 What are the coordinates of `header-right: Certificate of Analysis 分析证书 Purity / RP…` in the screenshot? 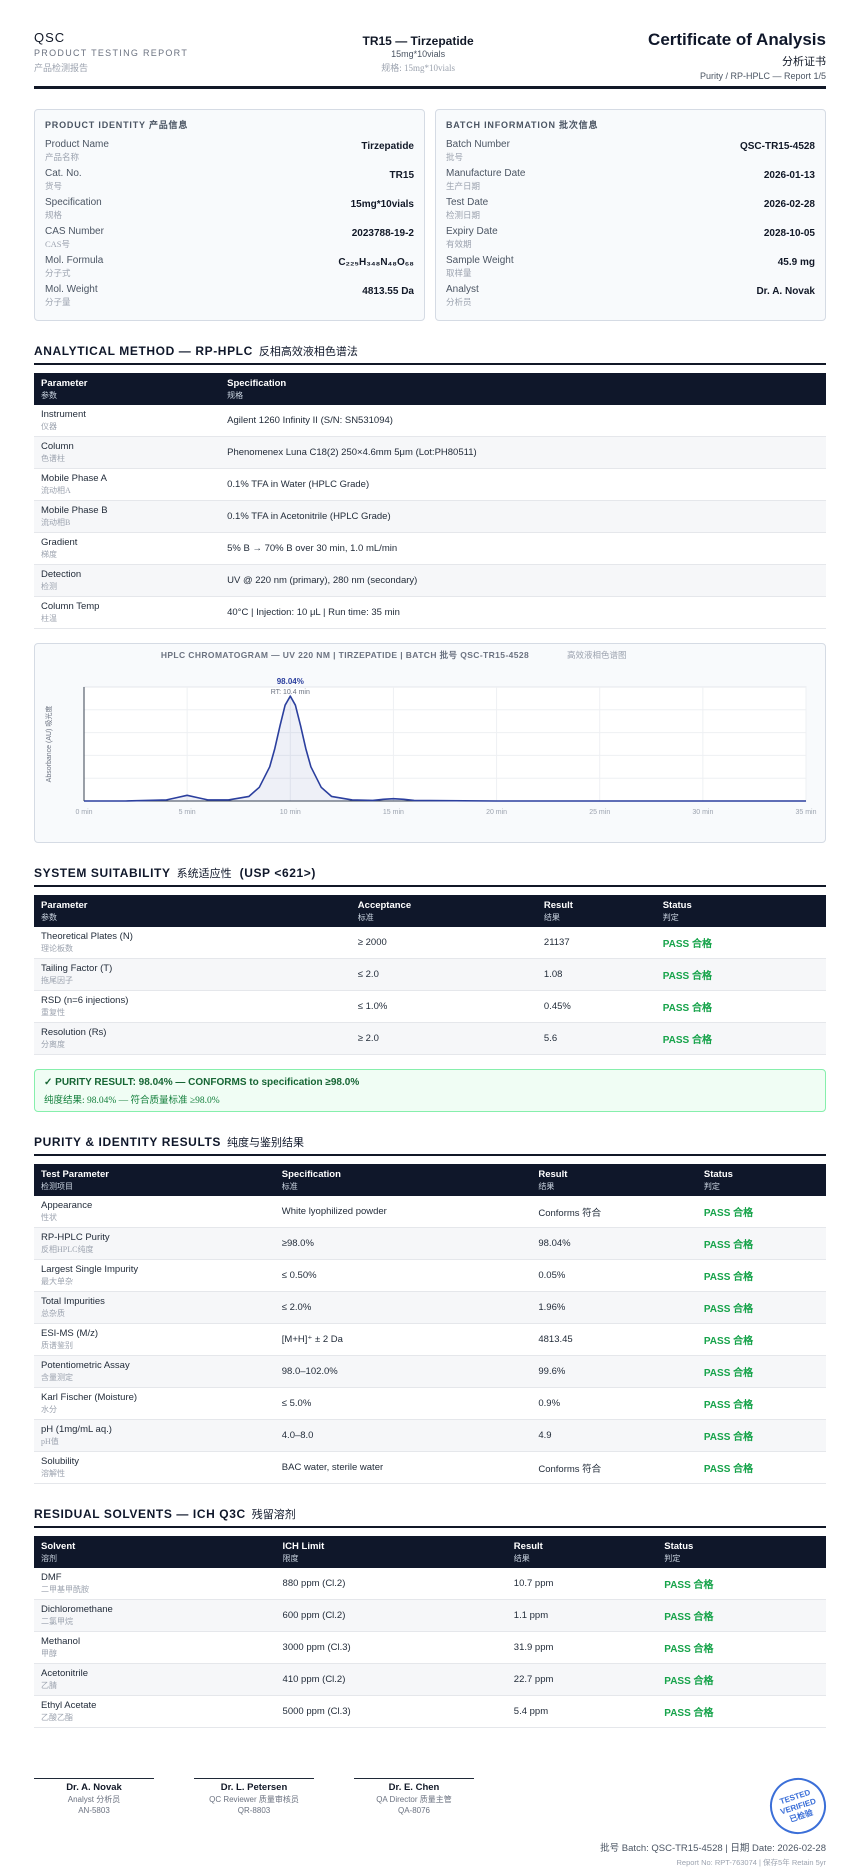 It's located at (737, 58).